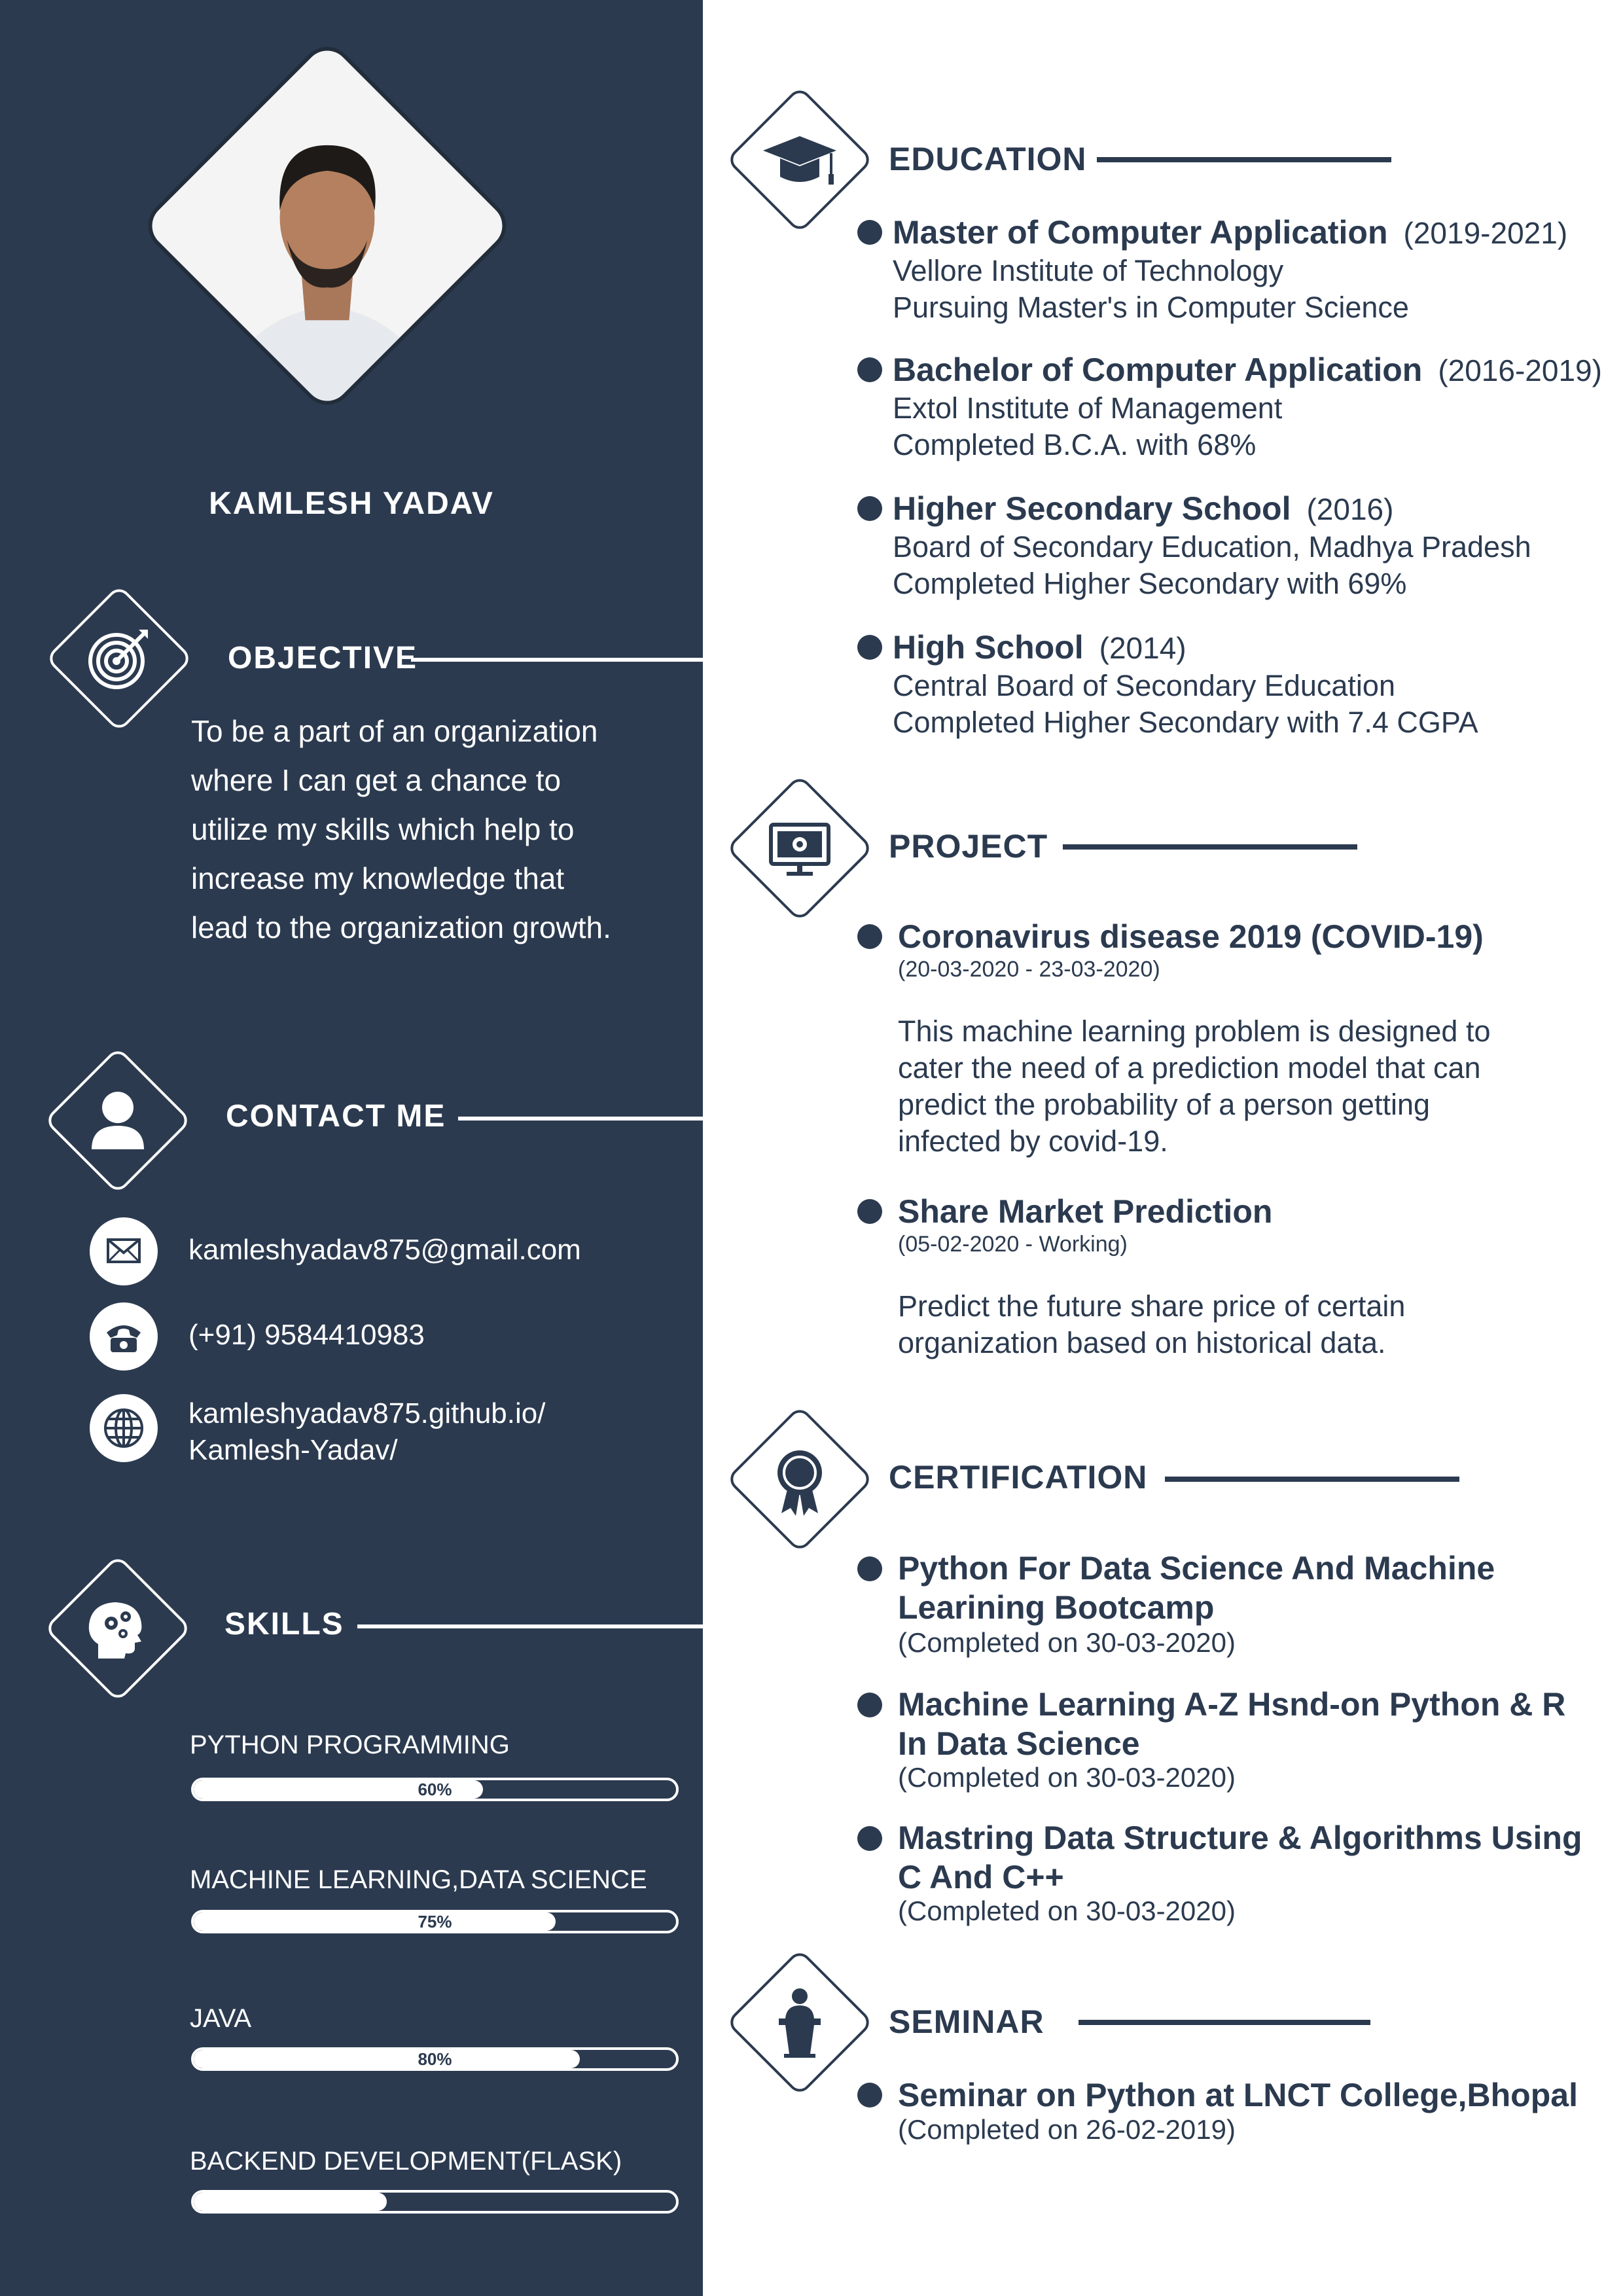 This screenshot has height=2296, width=1623. Describe the element at coordinates (406, 2161) in the screenshot. I see `skill-label: BACKEND DEVELOPMENT(FLASK)` at that location.